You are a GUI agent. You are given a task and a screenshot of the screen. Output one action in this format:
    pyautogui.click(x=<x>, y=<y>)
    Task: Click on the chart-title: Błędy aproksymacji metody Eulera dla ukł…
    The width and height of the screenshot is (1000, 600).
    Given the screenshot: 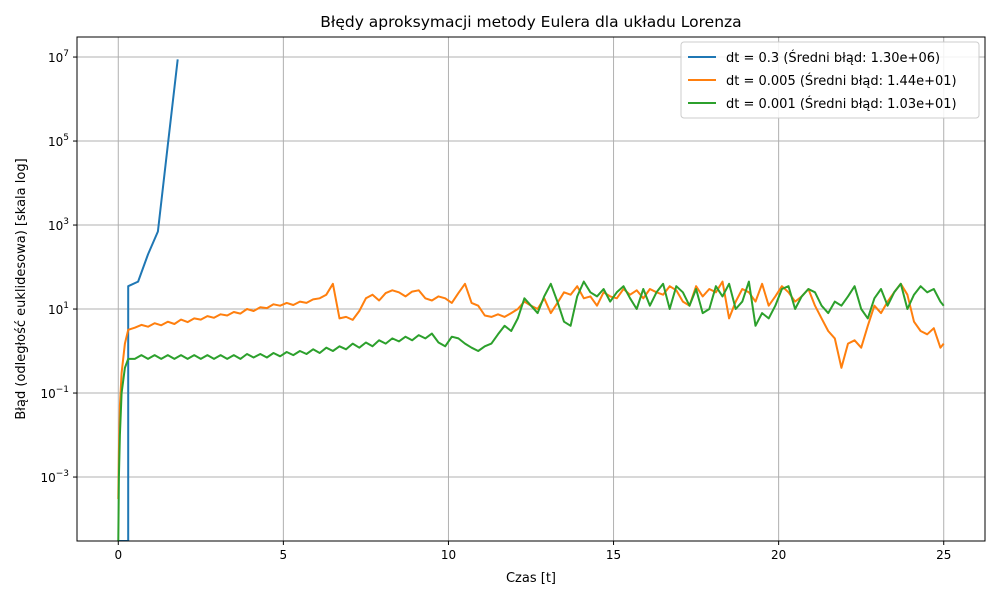 What is the action you would take?
    pyautogui.click(x=530, y=22)
    